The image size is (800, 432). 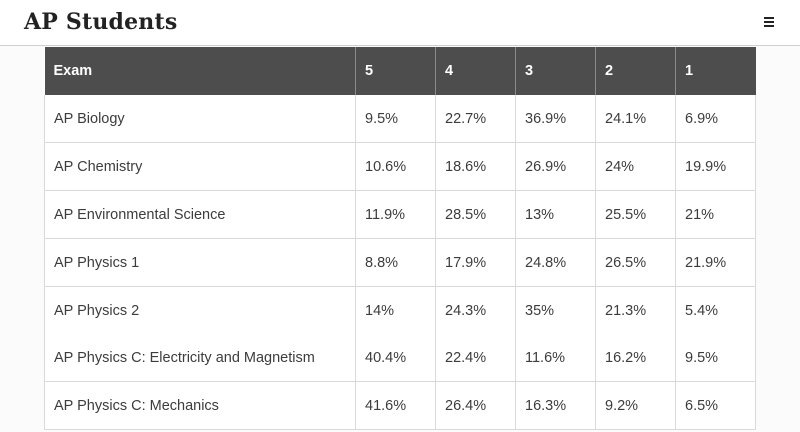 What do you see at coordinates (635, 405) in the screenshot?
I see `score-cell: 9.2%` at bounding box center [635, 405].